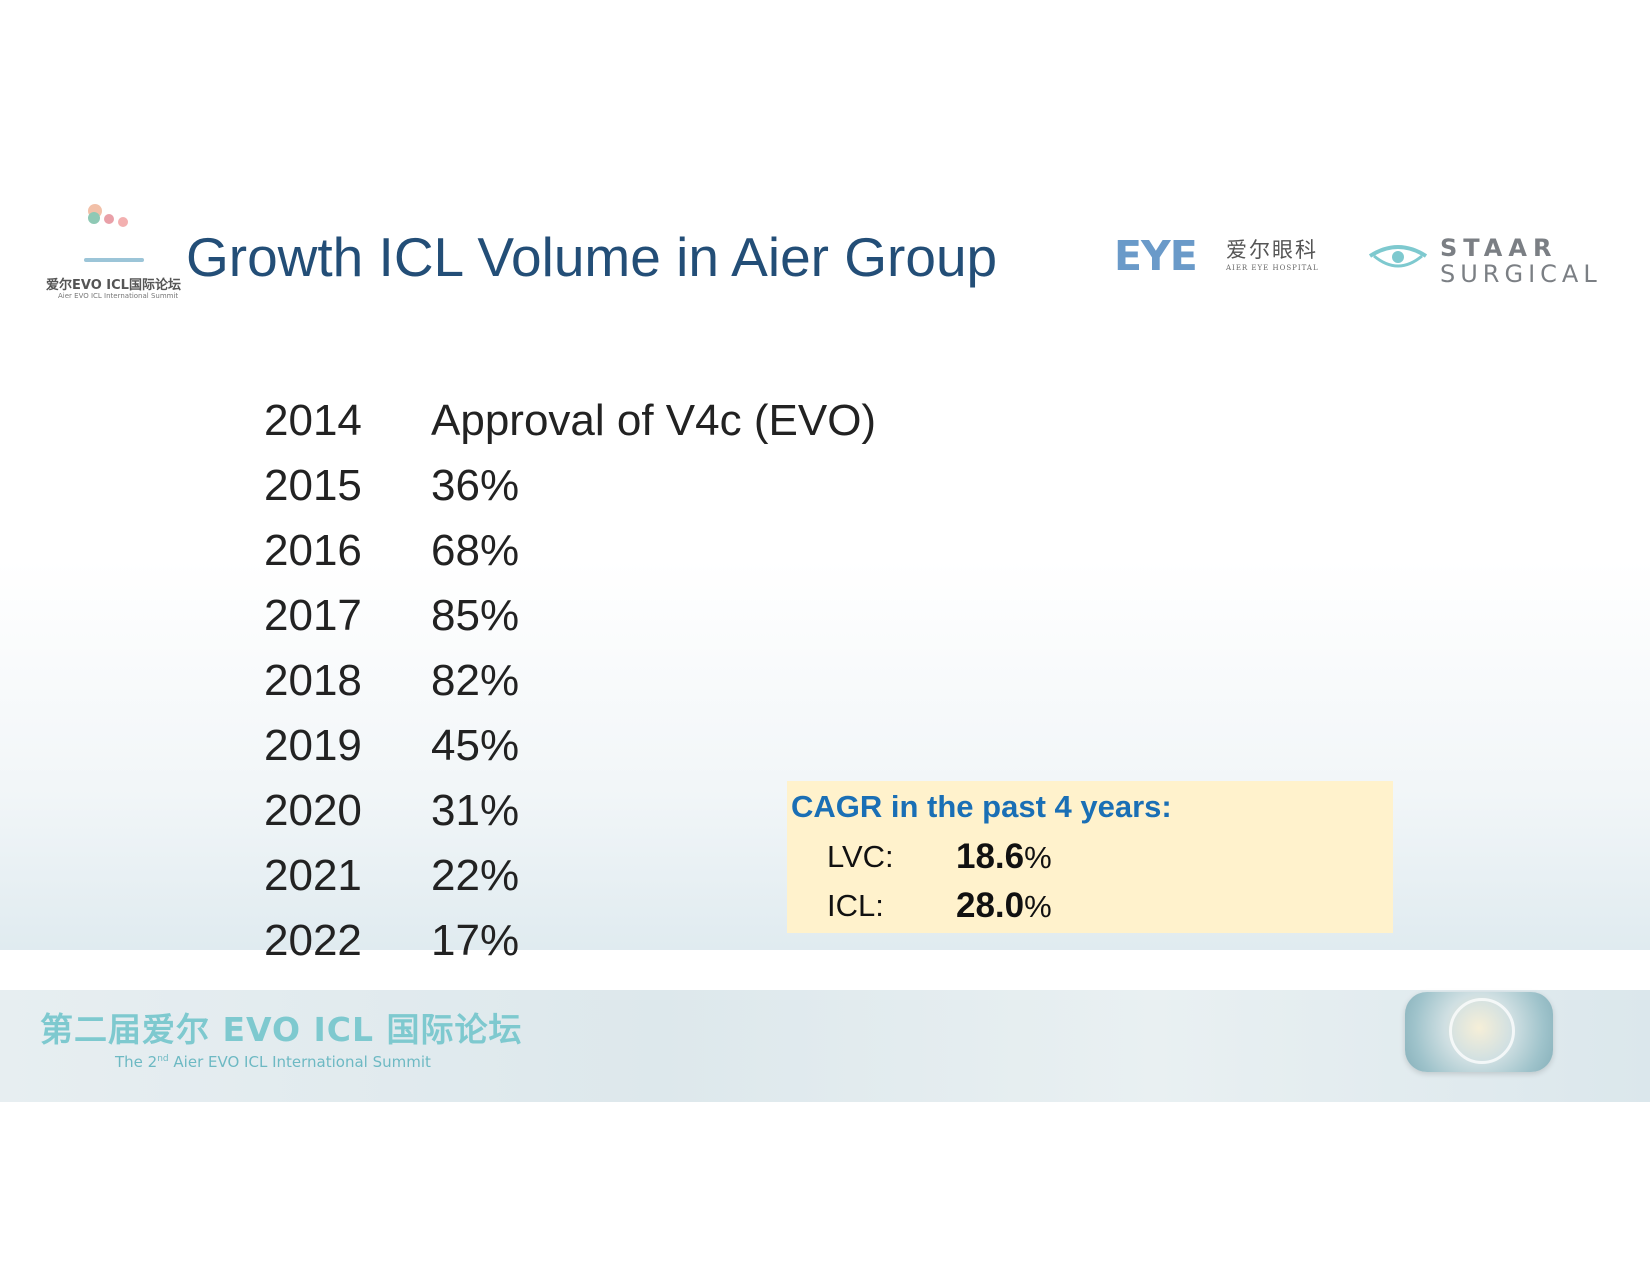 This screenshot has width=1650, height=1275. What do you see at coordinates (990, 856) in the screenshot?
I see `cagr-lvc-value: 18.6` at bounding box center [990, 856].